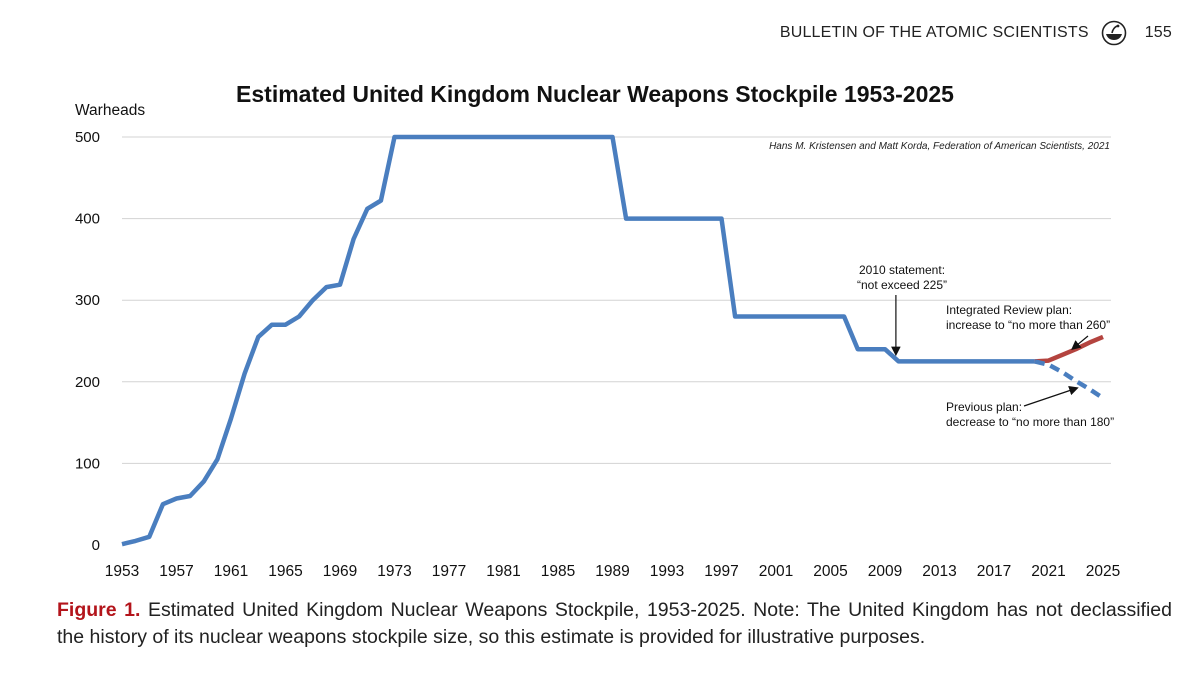 Image resolution: width=1200 pixels, height=674 pixels. I want to click on x-tick-label: 1993, so click(667, 571).